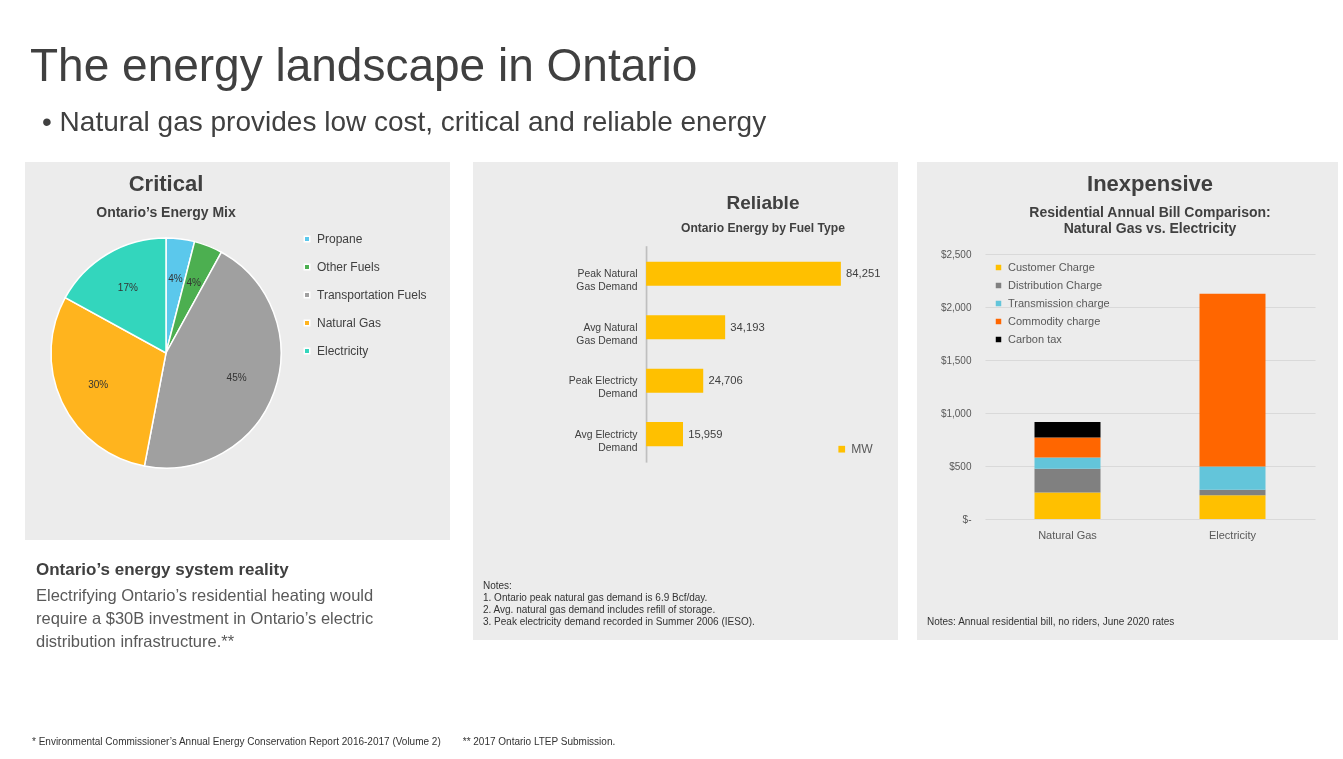  I want to click on y-tick-label: Peak Natural Gas Demand, so click(607, 280).